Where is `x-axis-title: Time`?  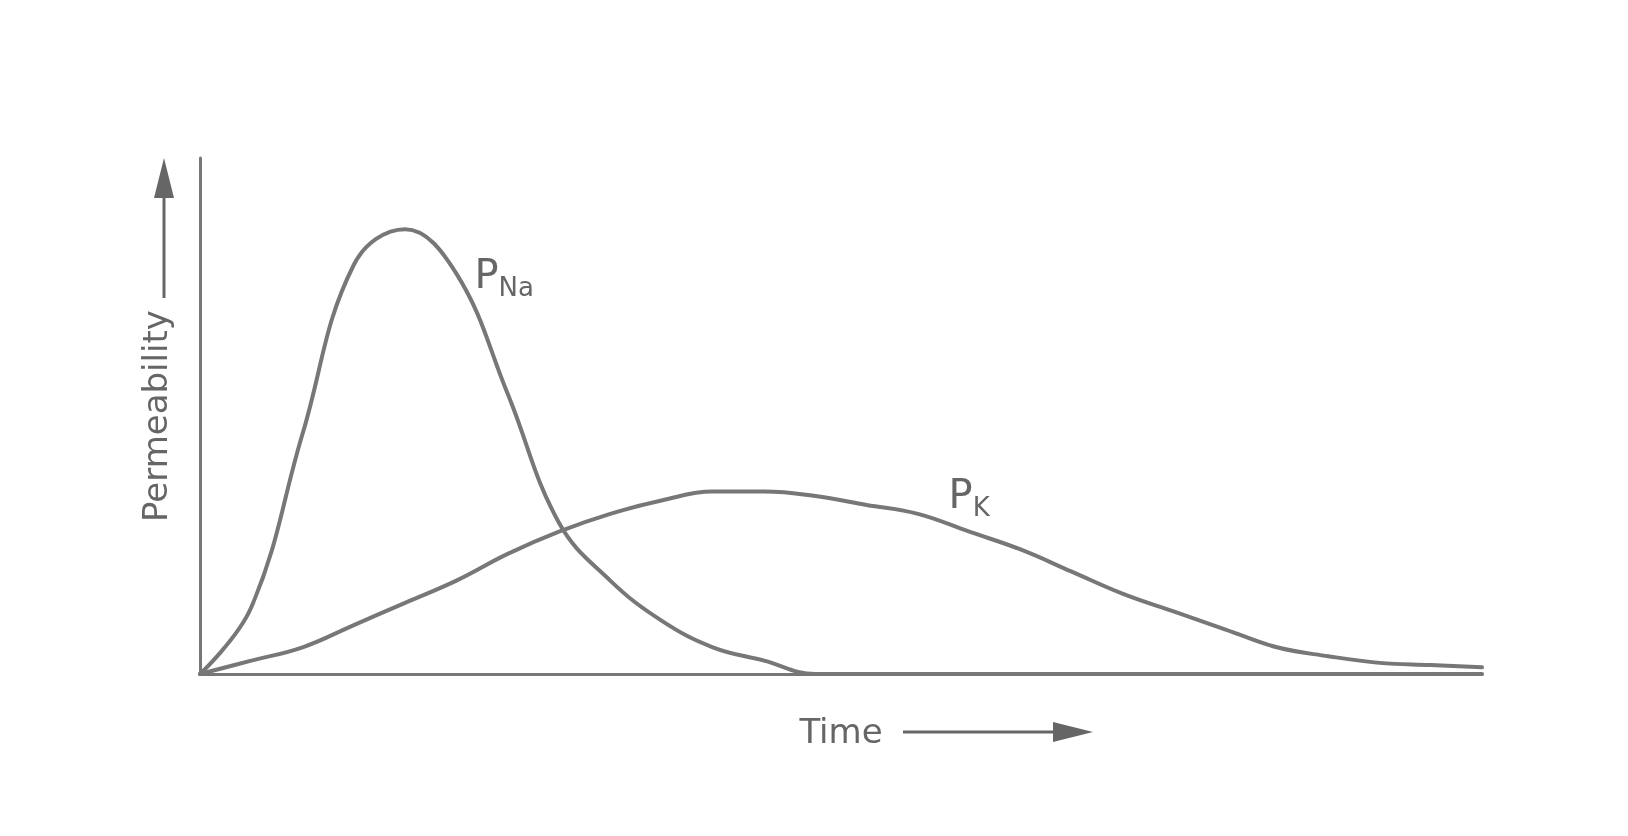
x-axis-title: Time is located at coordinates (840, 731).